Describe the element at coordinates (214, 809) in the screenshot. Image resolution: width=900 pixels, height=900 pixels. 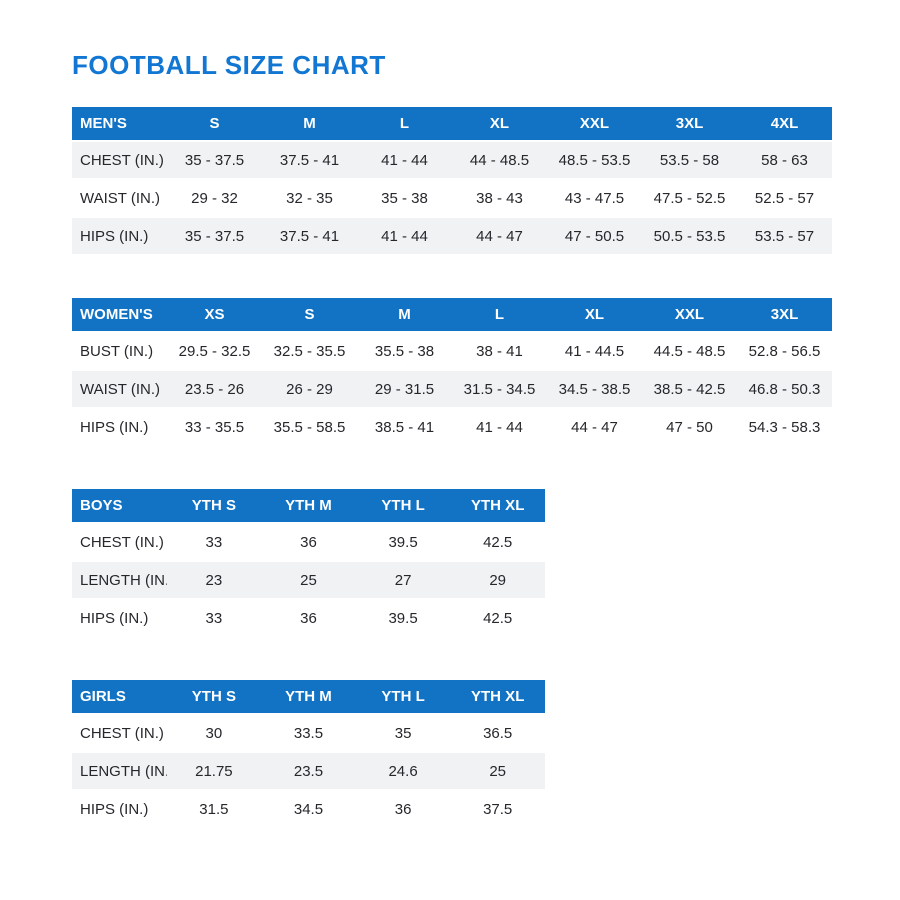
I see `size-value: 31.5` at that location.